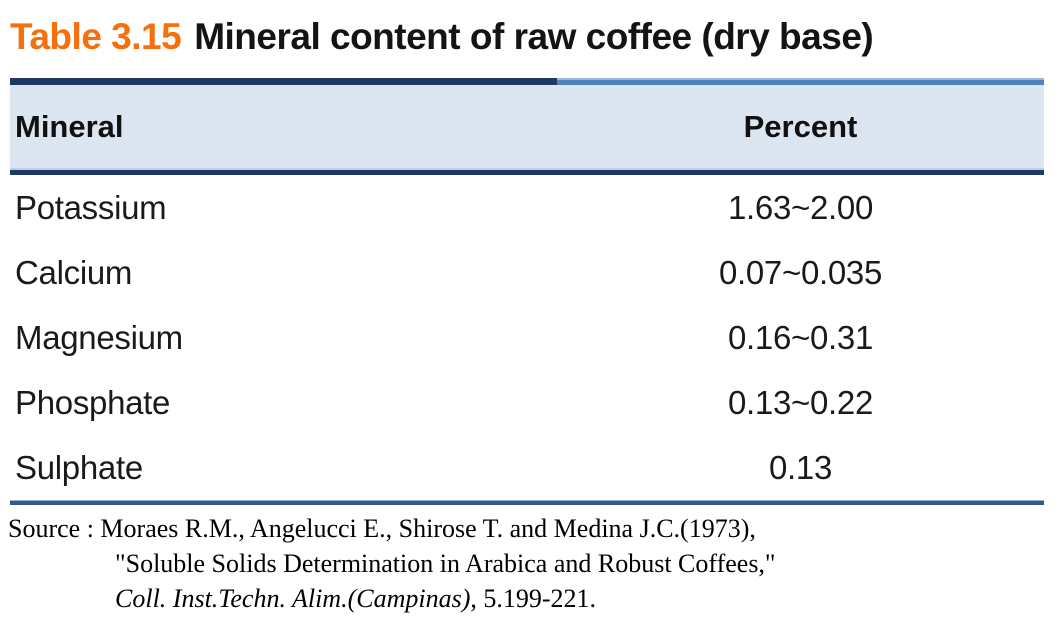  What do you see at coordinates (99, 337) in the screenshot?
I see `mineral-cell: Magnesium` at bounding box center [99, 337].